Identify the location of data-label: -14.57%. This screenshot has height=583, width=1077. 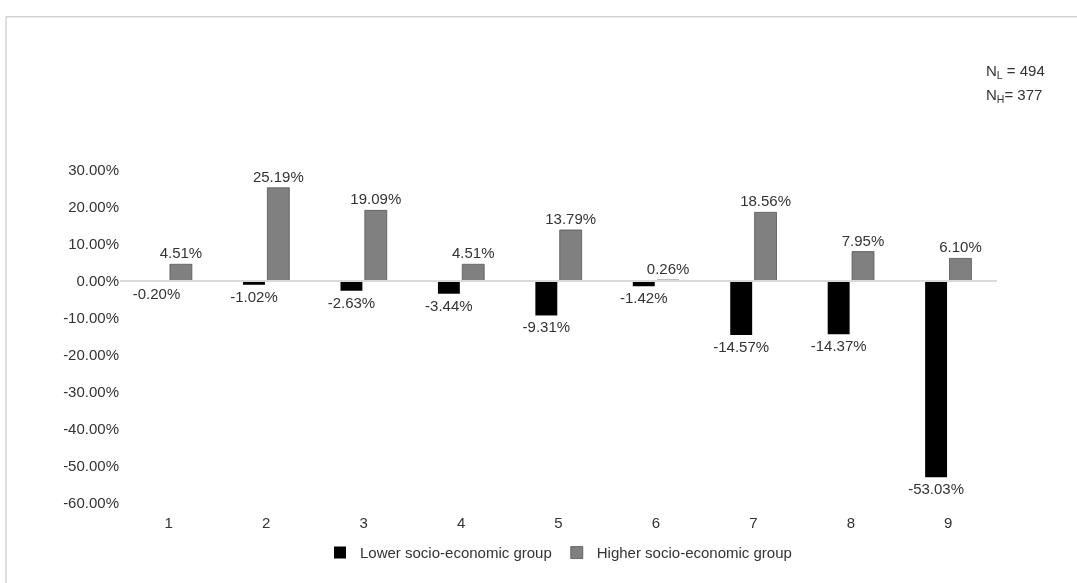
(741, 346).